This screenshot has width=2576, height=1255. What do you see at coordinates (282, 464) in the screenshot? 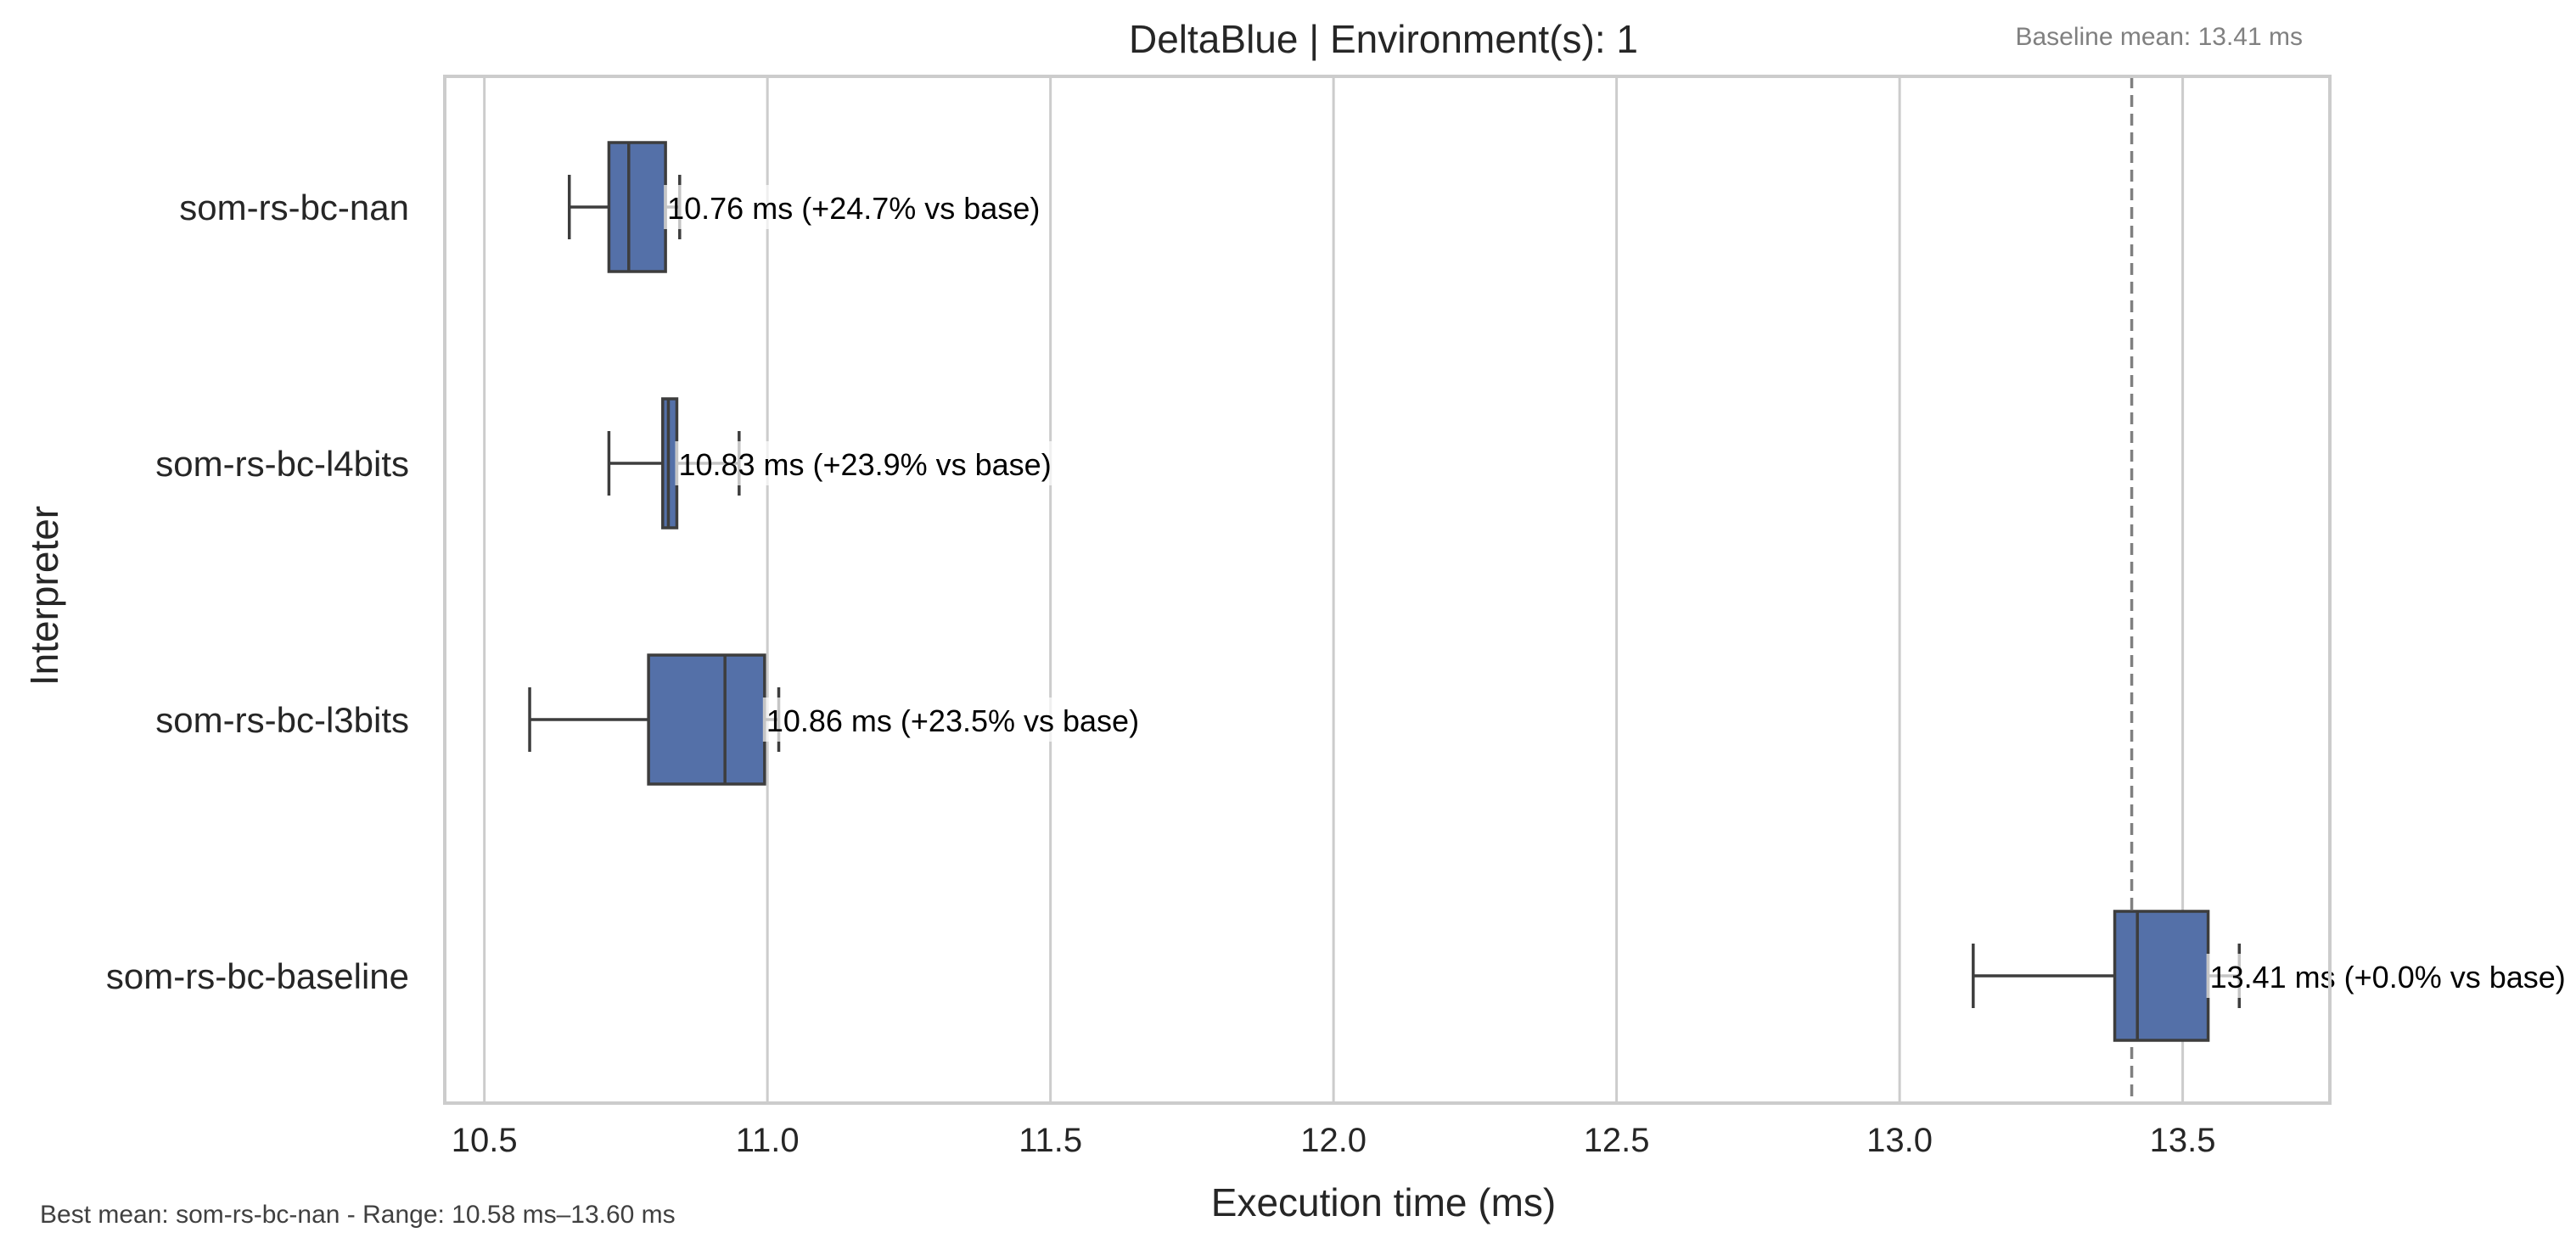
I see `y-tick-label: som-rs-bc-l4bits` at bounding box center [282, 464].